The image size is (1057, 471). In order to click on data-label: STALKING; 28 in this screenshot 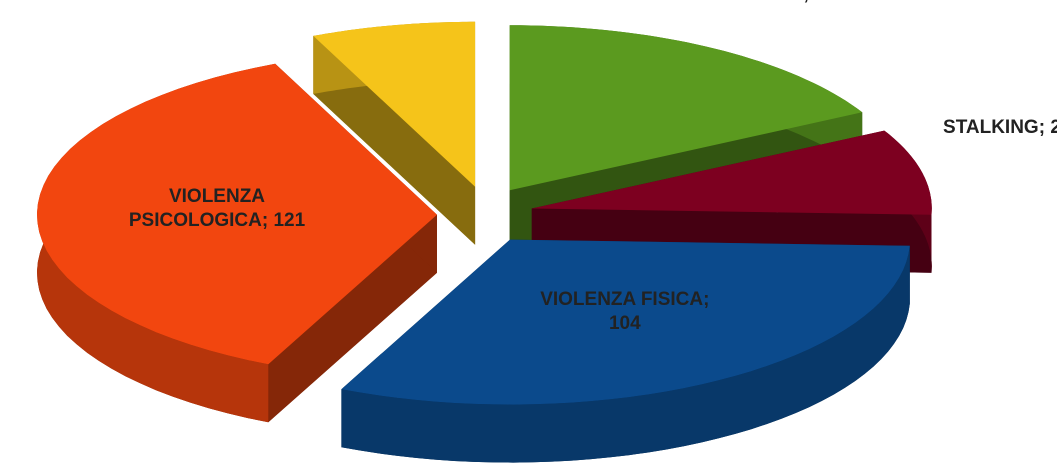, I will do `click(1000, 127)`.